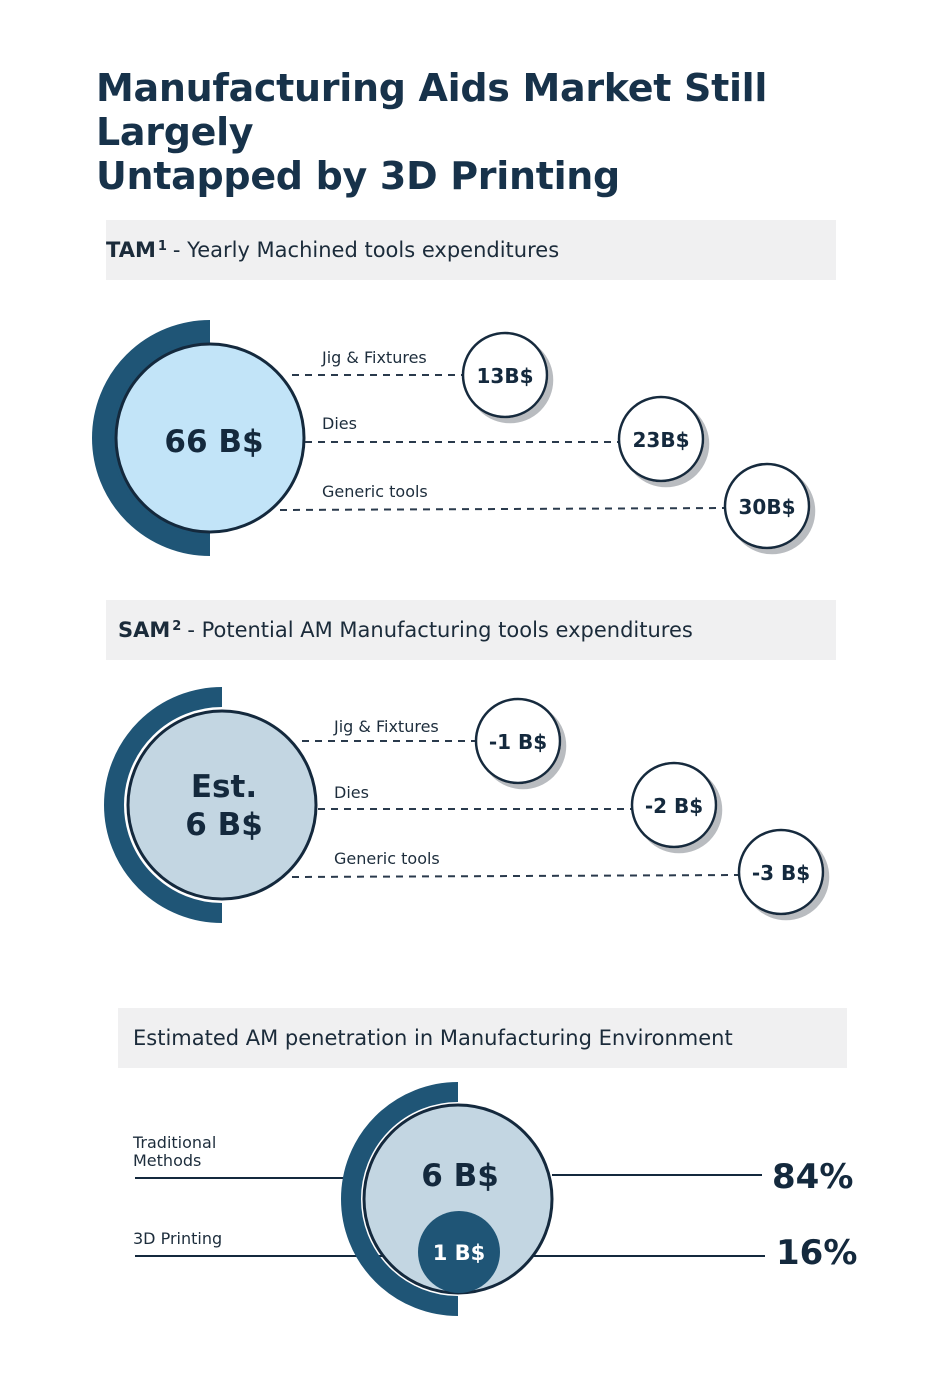  Describe the element at coordinates (374, 357) in the screenshot. I see `tam-label-jig-fixtures: Jig & Fixtures` at that location.